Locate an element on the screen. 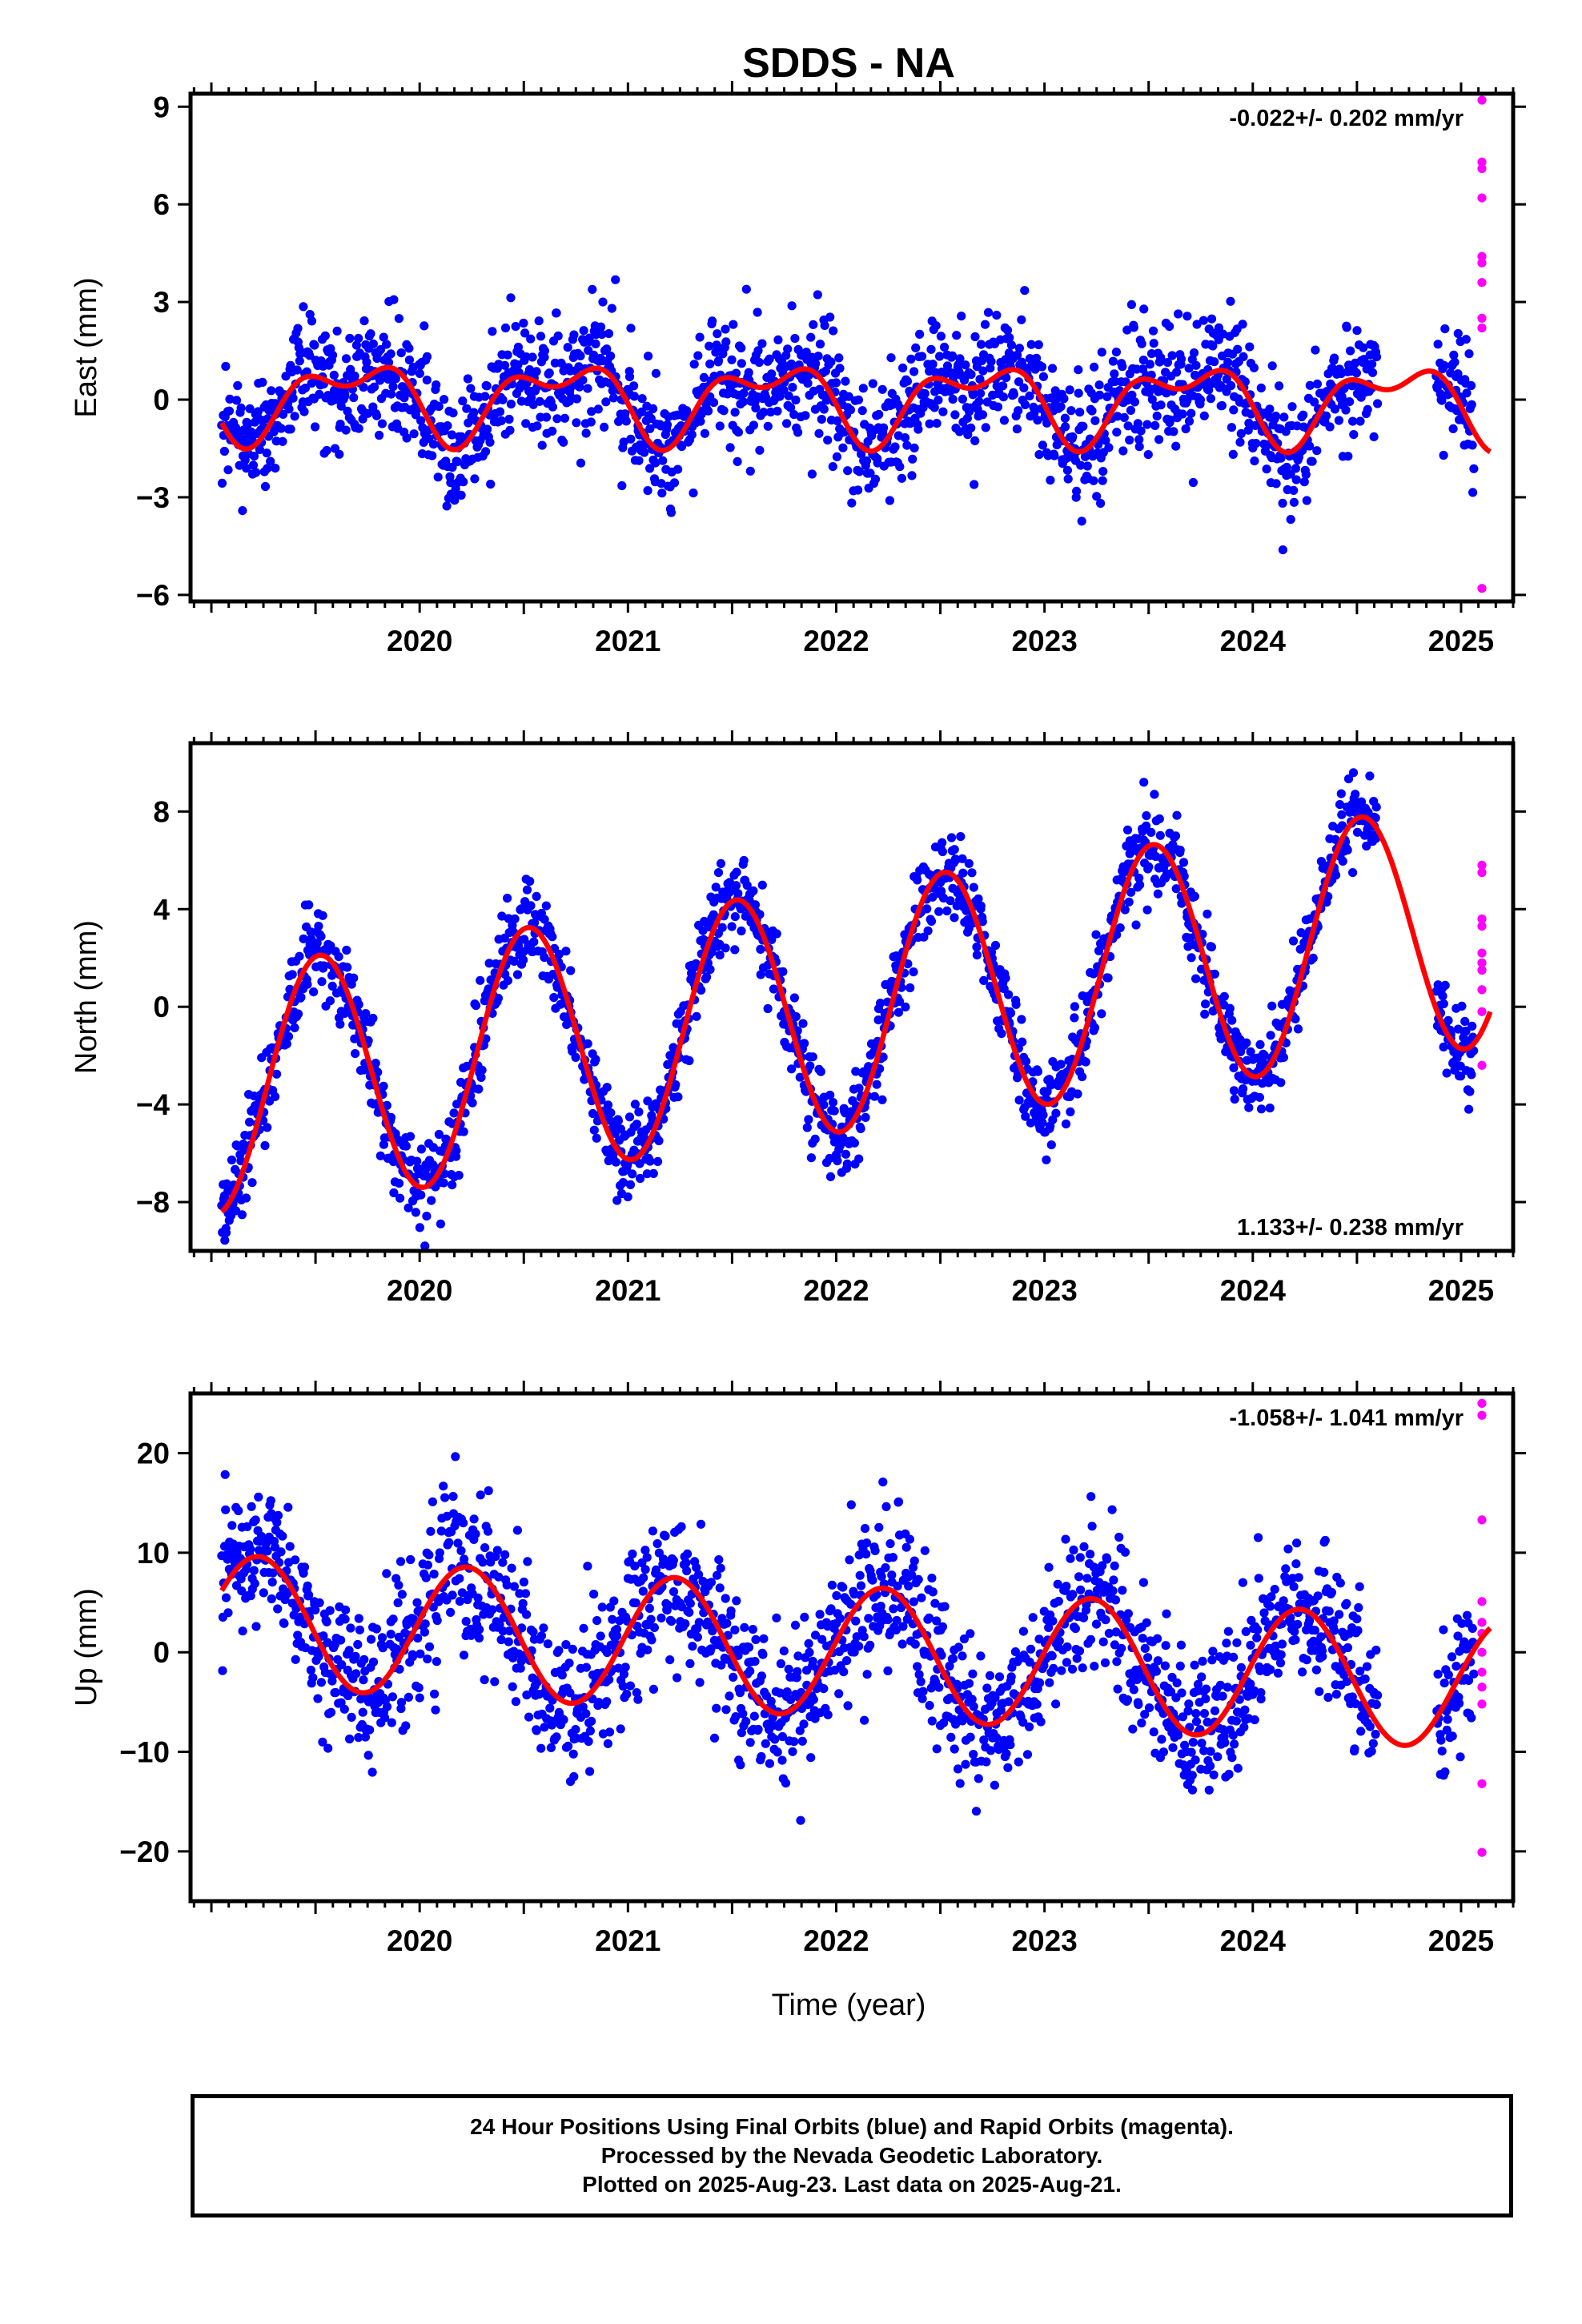 The image size is (1582, 2324). x-tick-label: 2022 is located at coordinates (836, 641).